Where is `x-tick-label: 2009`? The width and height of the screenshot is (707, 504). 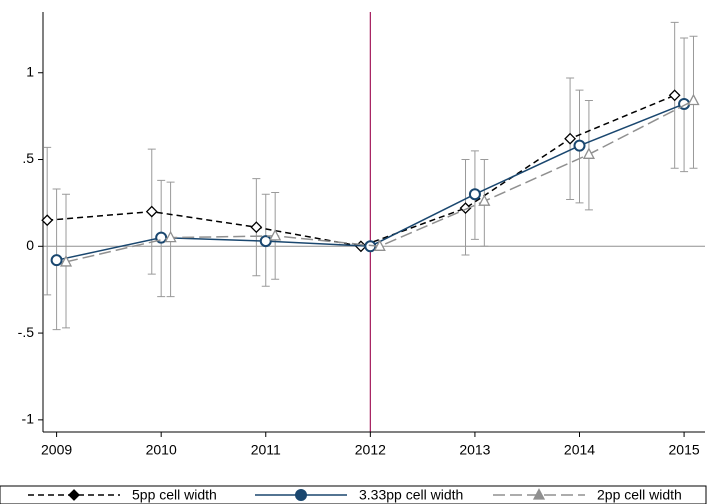 x-tick-label: 2009 is located at coordinates (56, 450).